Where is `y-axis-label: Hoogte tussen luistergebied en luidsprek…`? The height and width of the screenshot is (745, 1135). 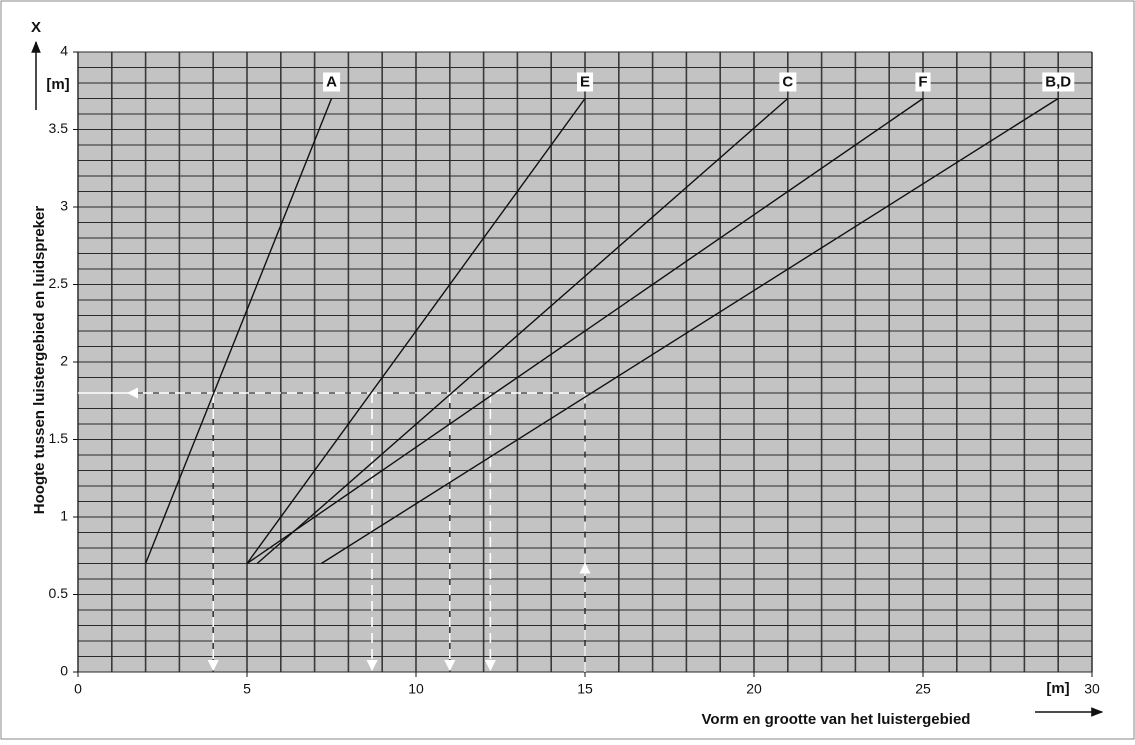 y-axis-label: Hoogte tussen luistergebied en luidsprek… is located at coordinates (39, 360).